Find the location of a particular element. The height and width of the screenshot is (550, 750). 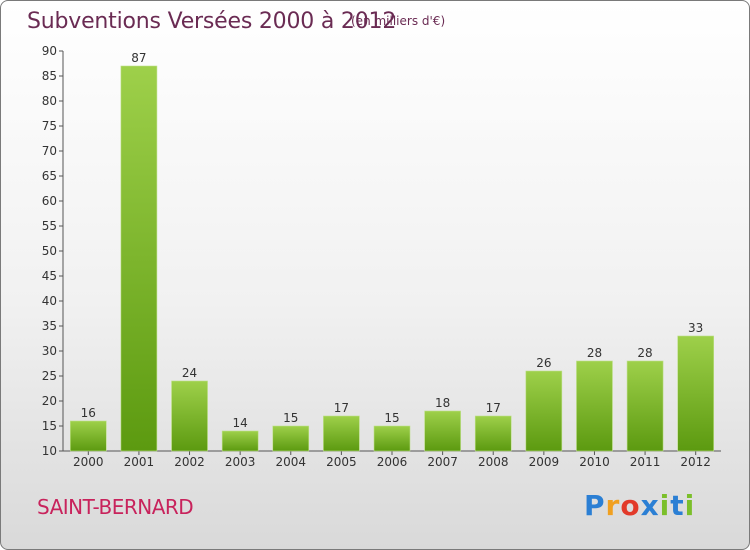

y-tick-label: 75 is located at coordinates (49, 126).